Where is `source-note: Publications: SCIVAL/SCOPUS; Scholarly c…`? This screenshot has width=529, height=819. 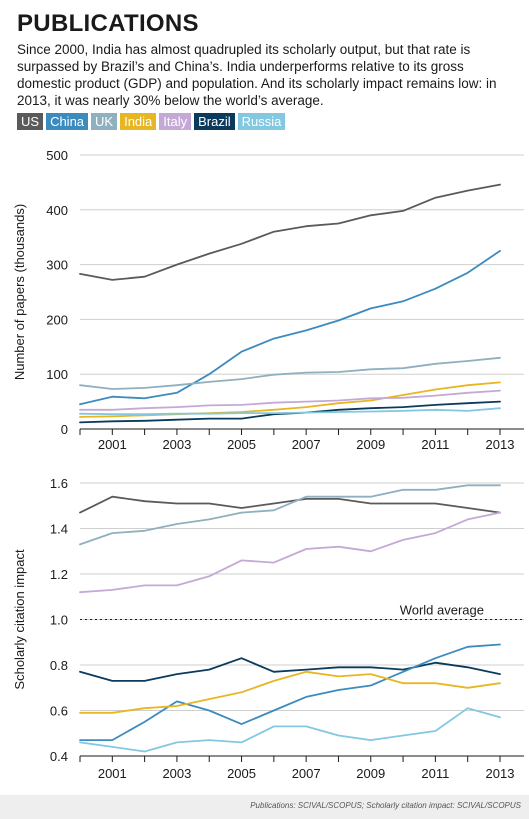
source-note: Publications: SCIVAL/SCOPUS; Scholarly c… is located at coordinates (385, 805).